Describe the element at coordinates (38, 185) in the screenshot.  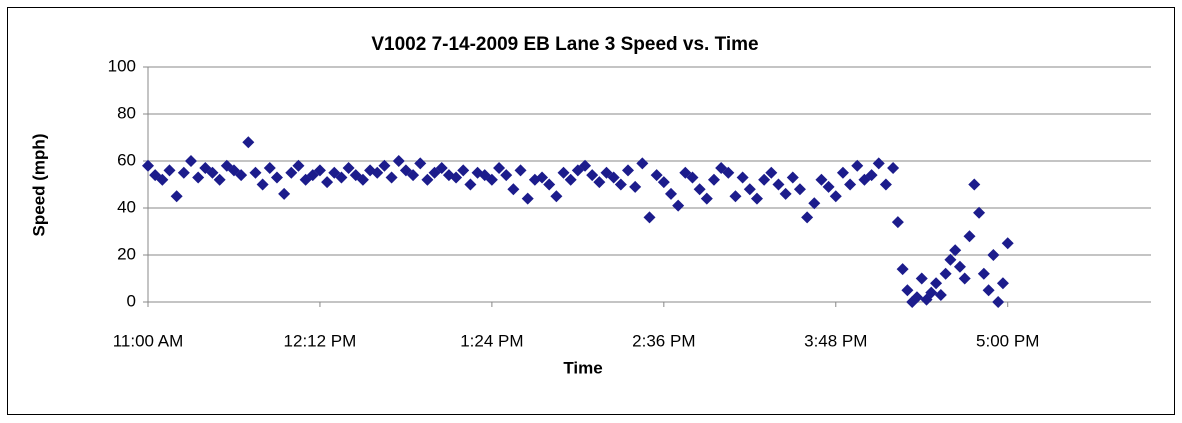
I see `y-axis-label: Speed (mph)` at that location.